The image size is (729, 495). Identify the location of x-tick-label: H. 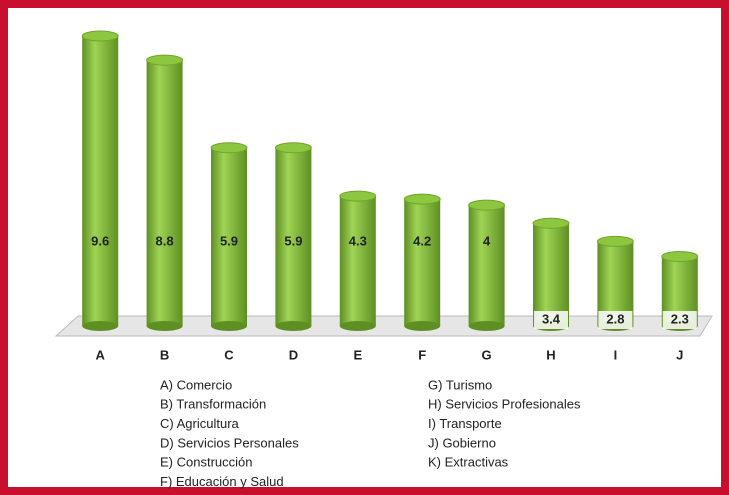
(550, 354).